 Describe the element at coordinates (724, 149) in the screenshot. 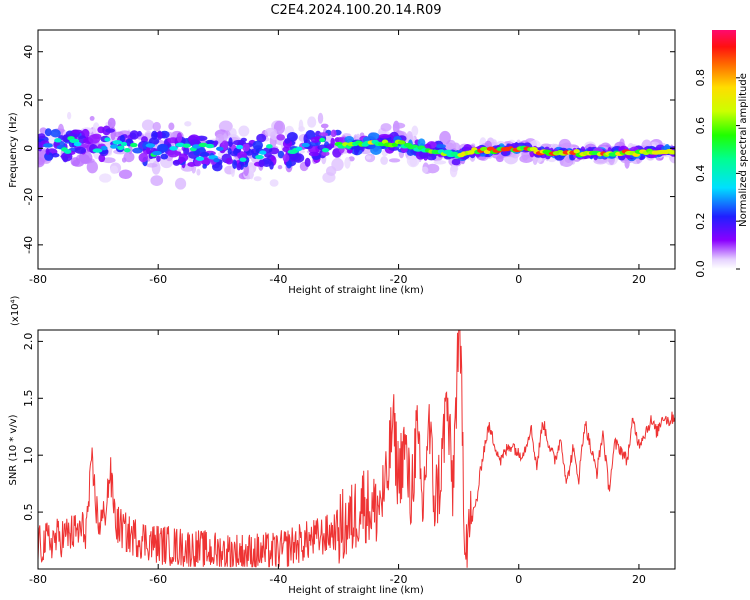

I see `colorbar` at that location.